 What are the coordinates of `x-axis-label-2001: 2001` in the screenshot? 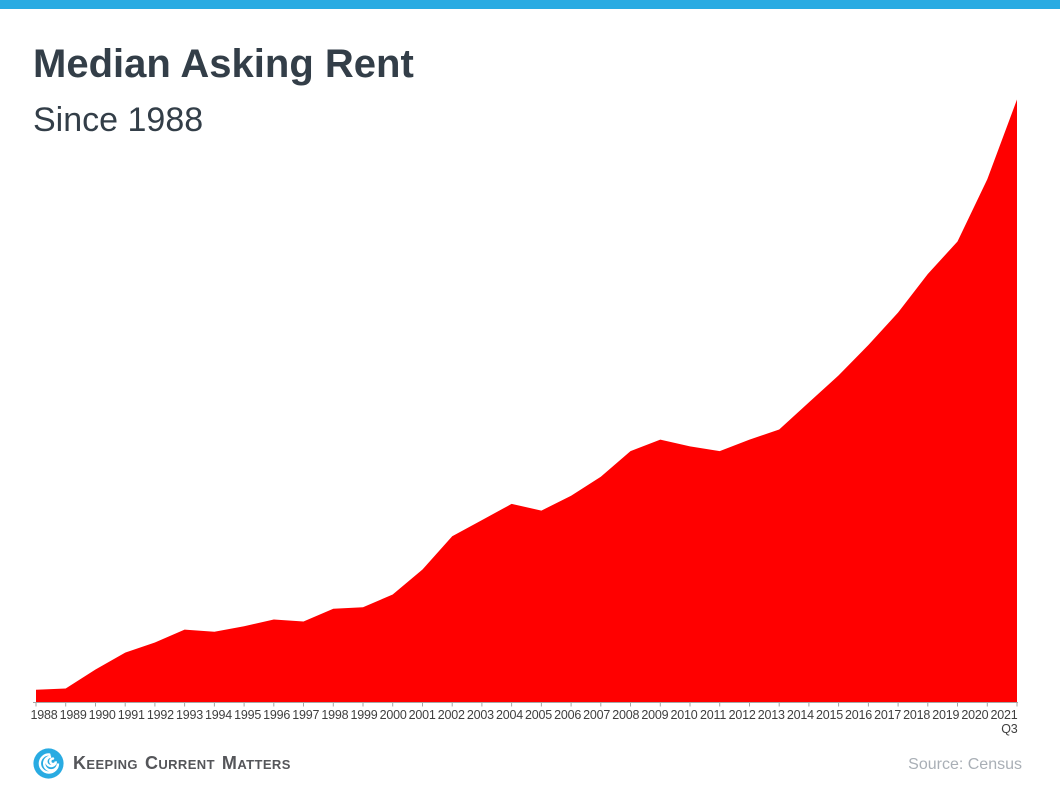 It's located at (422, 715).